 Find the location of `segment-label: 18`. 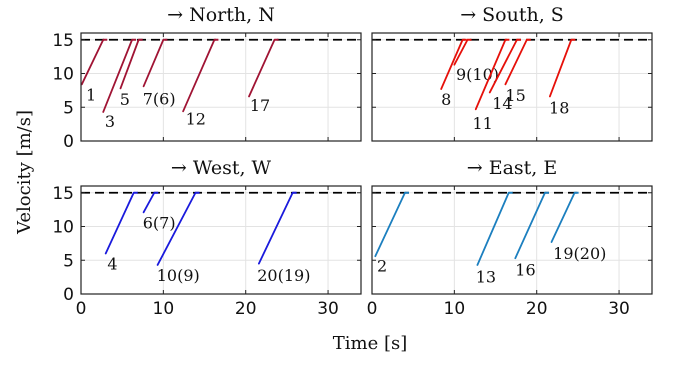

segment-label: 18 is located at coordinates (559, 107).